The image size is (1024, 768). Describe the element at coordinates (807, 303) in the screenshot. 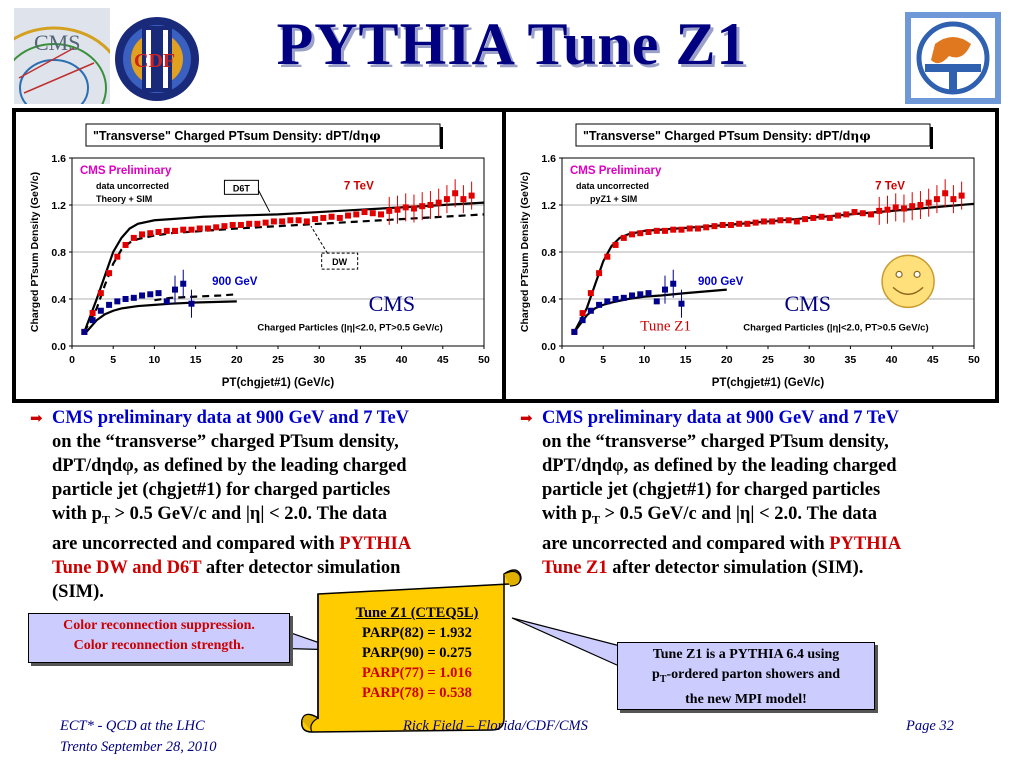

I see `label-cms: CMS` at that location.